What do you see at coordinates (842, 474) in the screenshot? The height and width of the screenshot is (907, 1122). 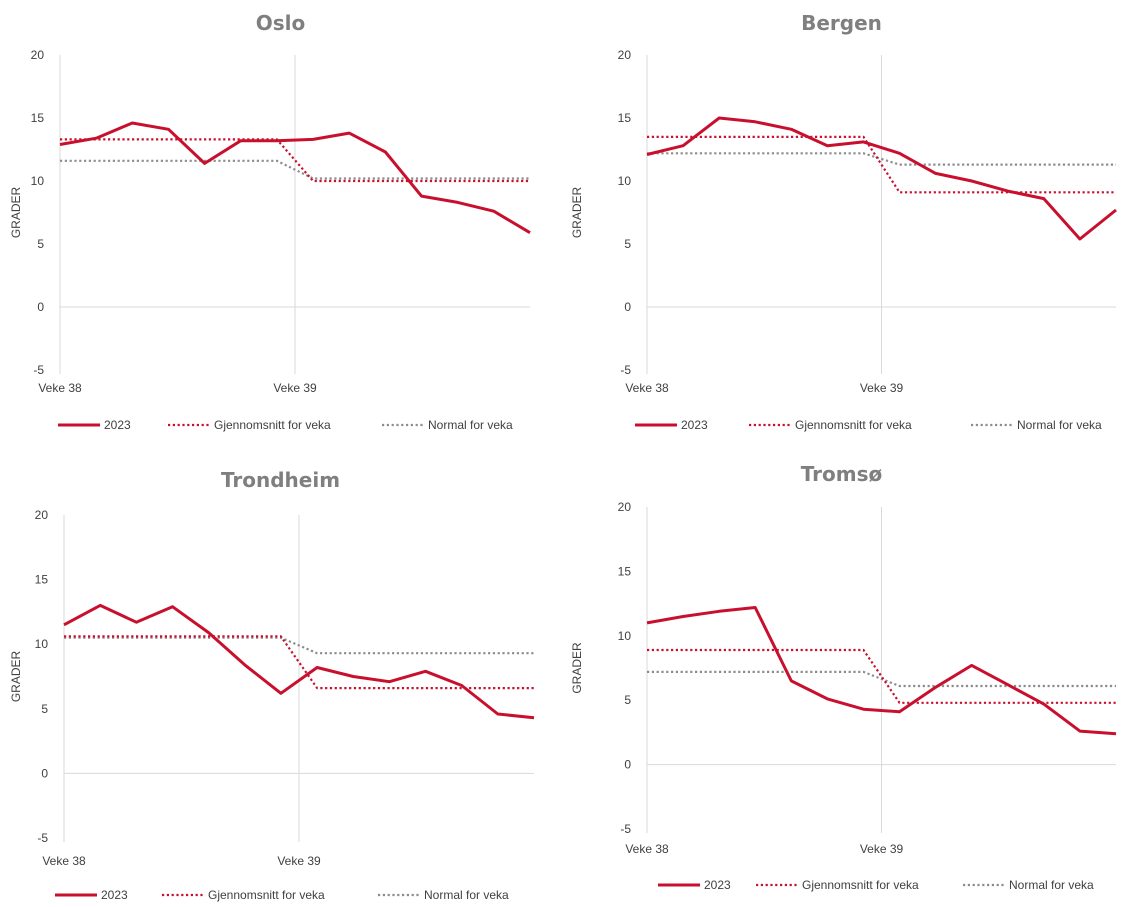 I see `chart-title: Tromsø` at bounding box center [842, 474].